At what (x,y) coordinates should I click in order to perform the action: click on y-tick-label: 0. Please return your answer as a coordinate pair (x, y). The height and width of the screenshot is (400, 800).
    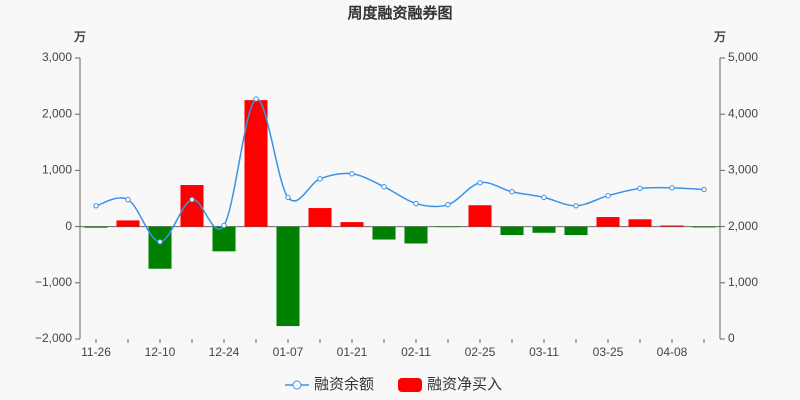
    Looking at the image, I should click on (68, 226).